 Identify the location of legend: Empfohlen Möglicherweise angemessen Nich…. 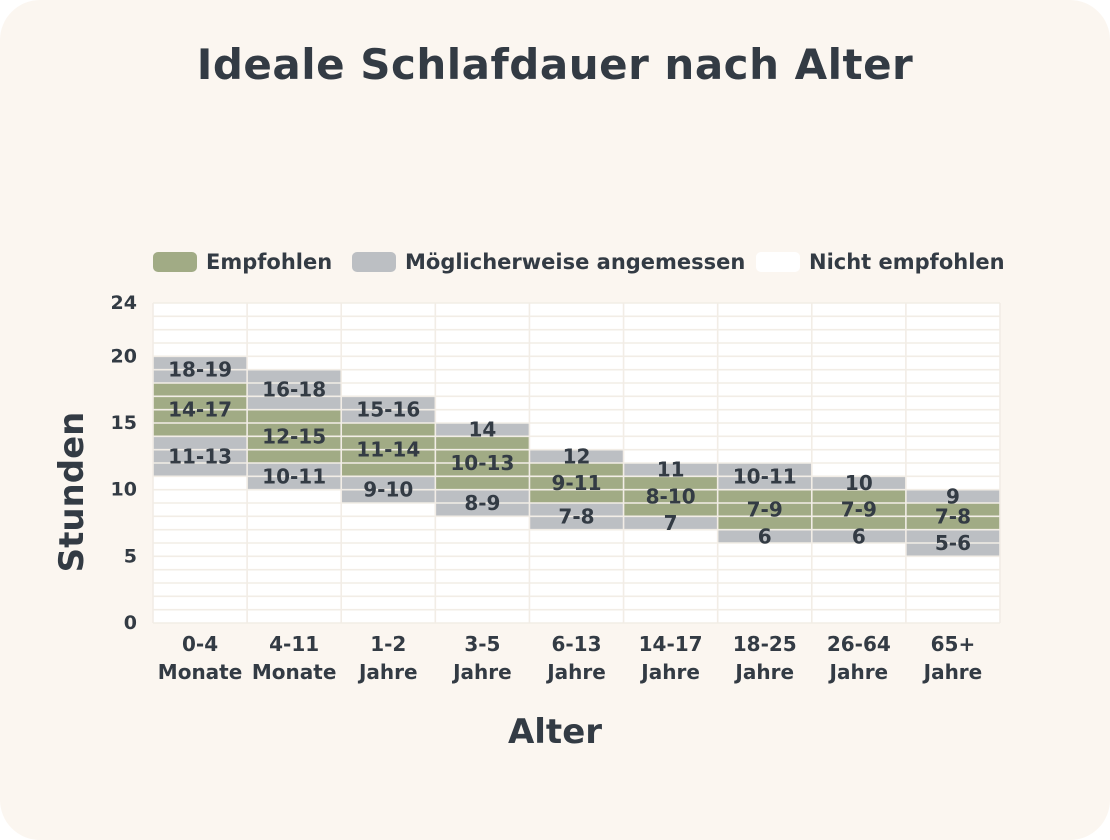
(555, 262).